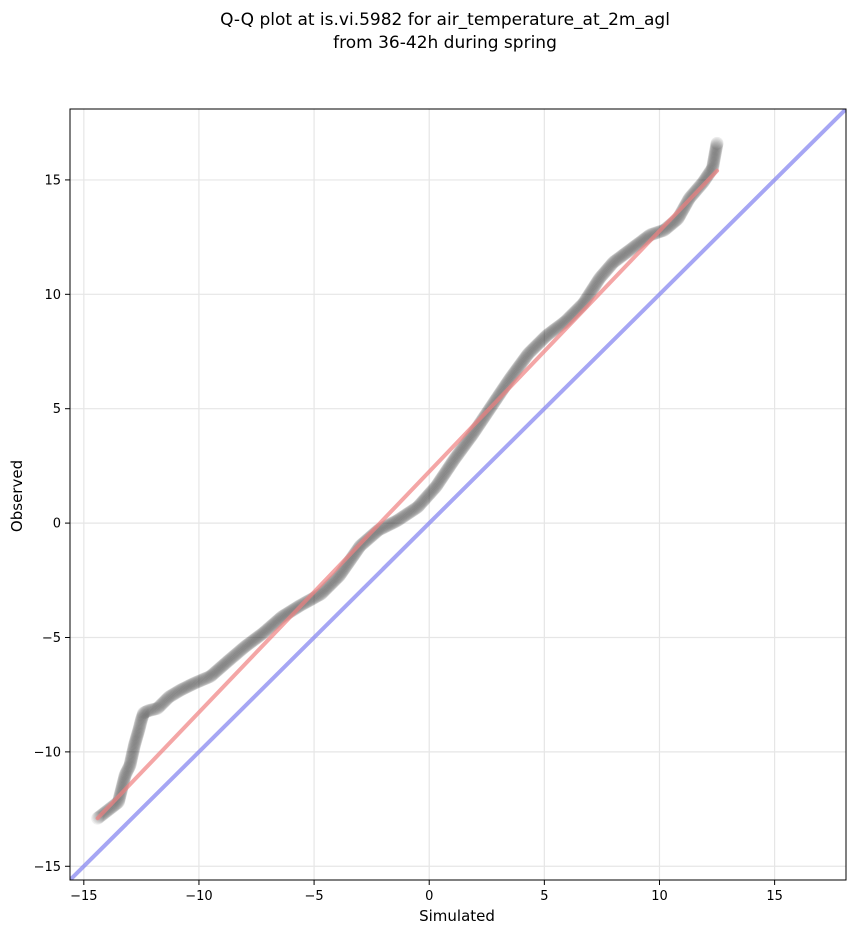 The width and height of the screenshot is (854, 934). I want to click on x-tick-label: −15, so click(83, 896).